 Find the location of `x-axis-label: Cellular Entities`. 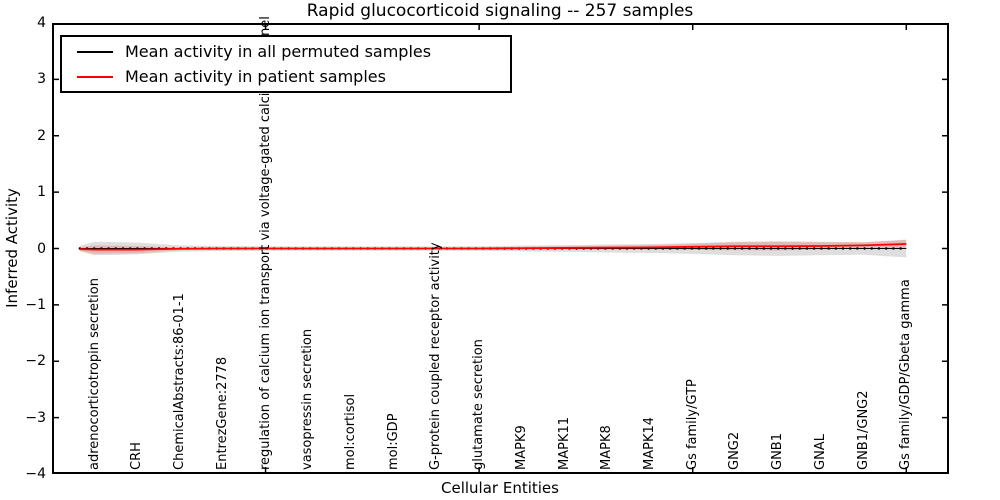

x-axis-label: Cellular Entities is located at coordinates (500, 488).